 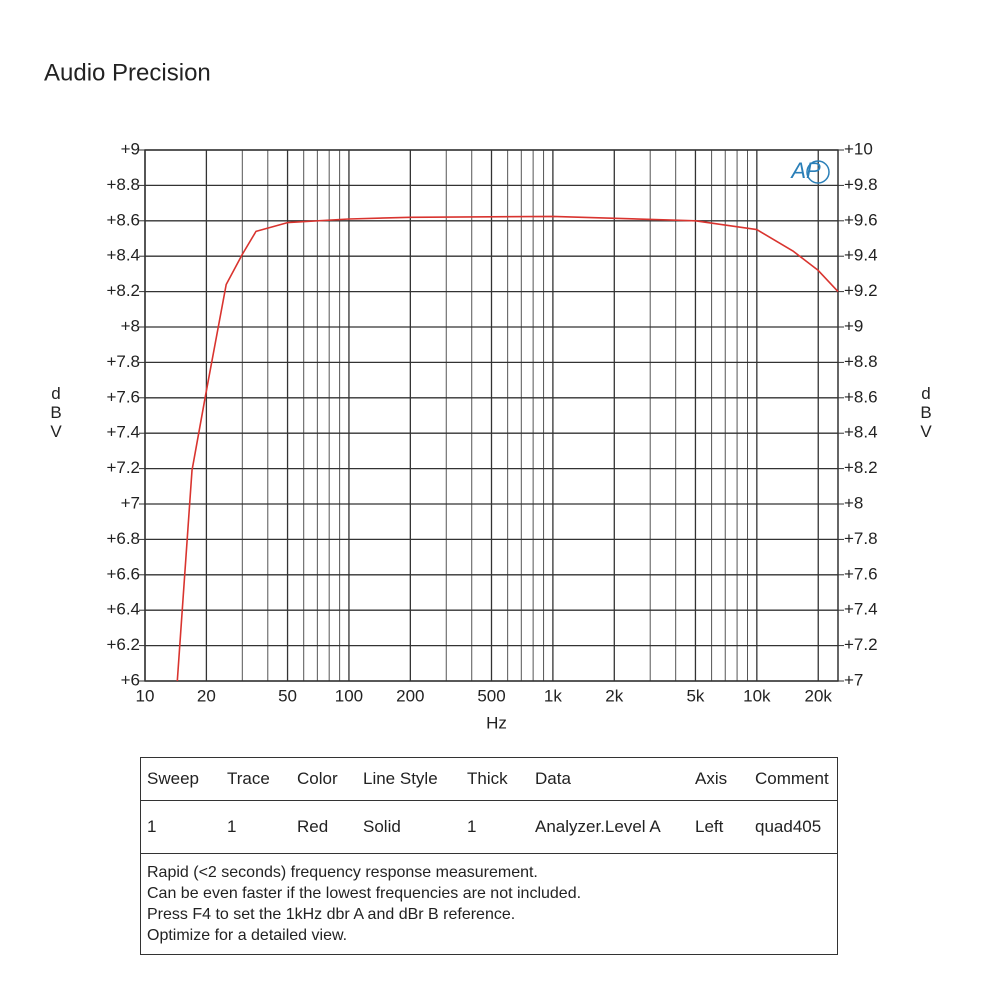 What do you see at coordinates (861, 219) in the screenshot?
I see `y2-tick-label: +9.6` at bounding box center [861, 219].